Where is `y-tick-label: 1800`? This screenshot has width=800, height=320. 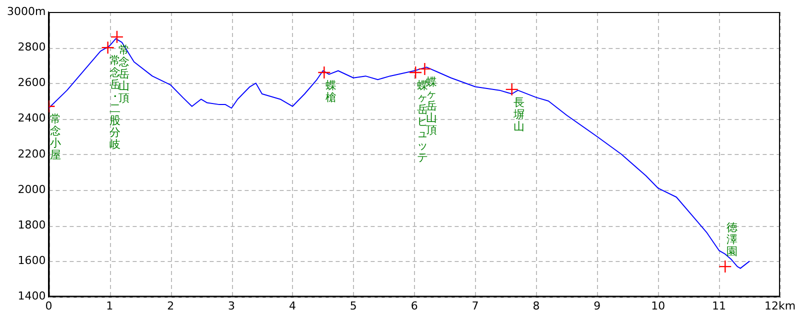 y-tick-label: 1800 is located at coordinates (32, 225).